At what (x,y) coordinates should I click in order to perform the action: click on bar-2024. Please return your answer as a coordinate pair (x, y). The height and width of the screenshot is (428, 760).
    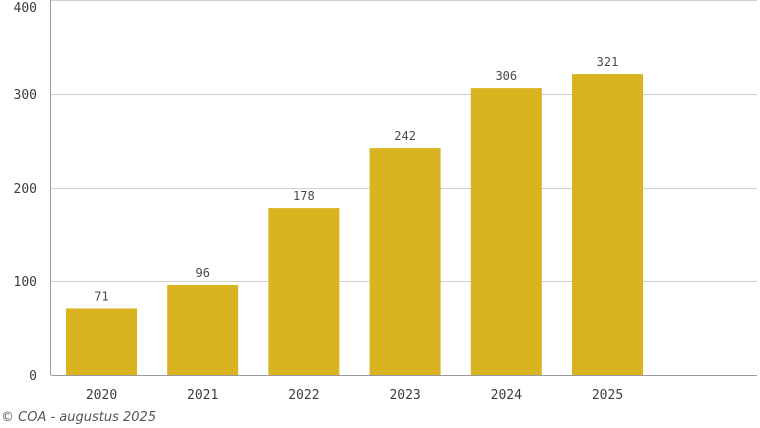
    Looking at the image, I should click on (506, 231).